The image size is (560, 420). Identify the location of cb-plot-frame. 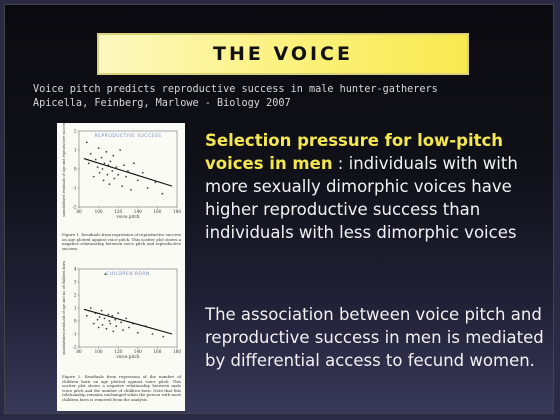
(128, 308).